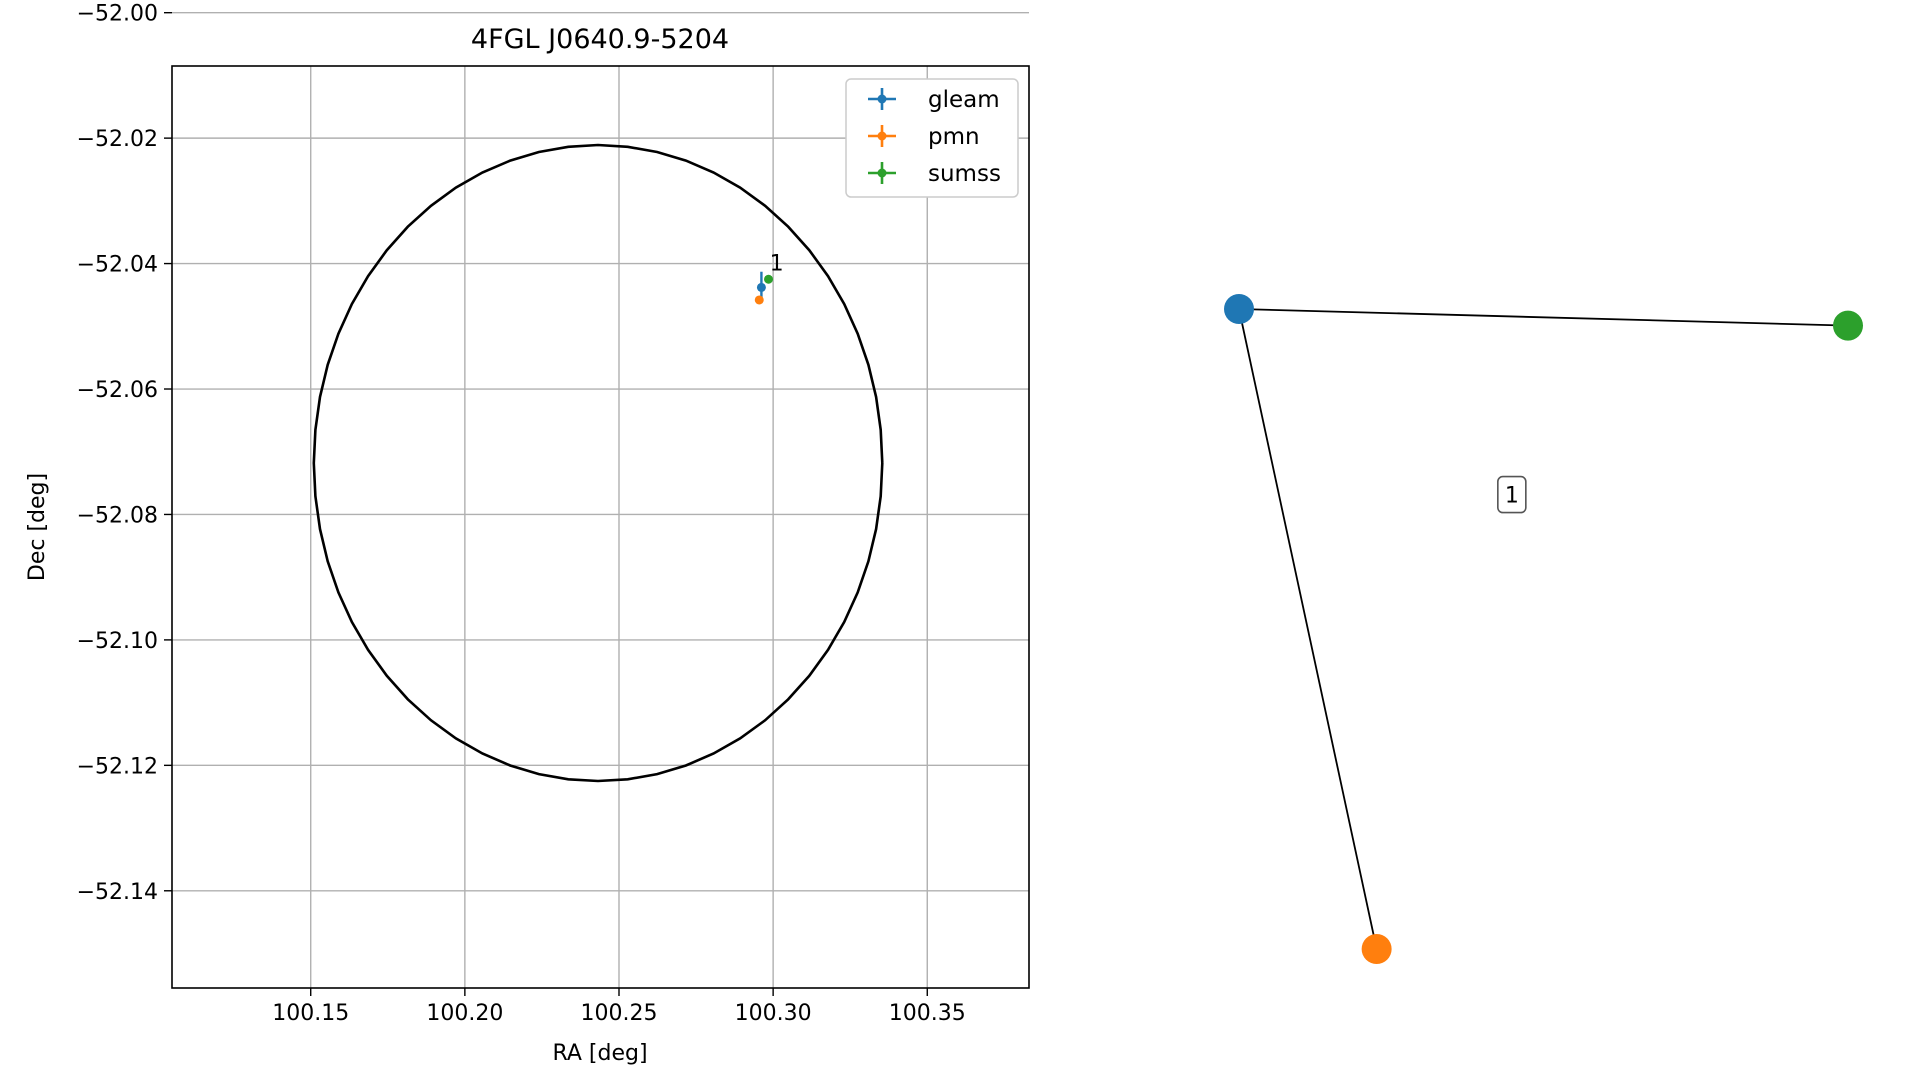  Describe the element at coordinates (600, 39) in the screenshot. I see `chart-title: 4FGL J0640.9-5204` at that location.